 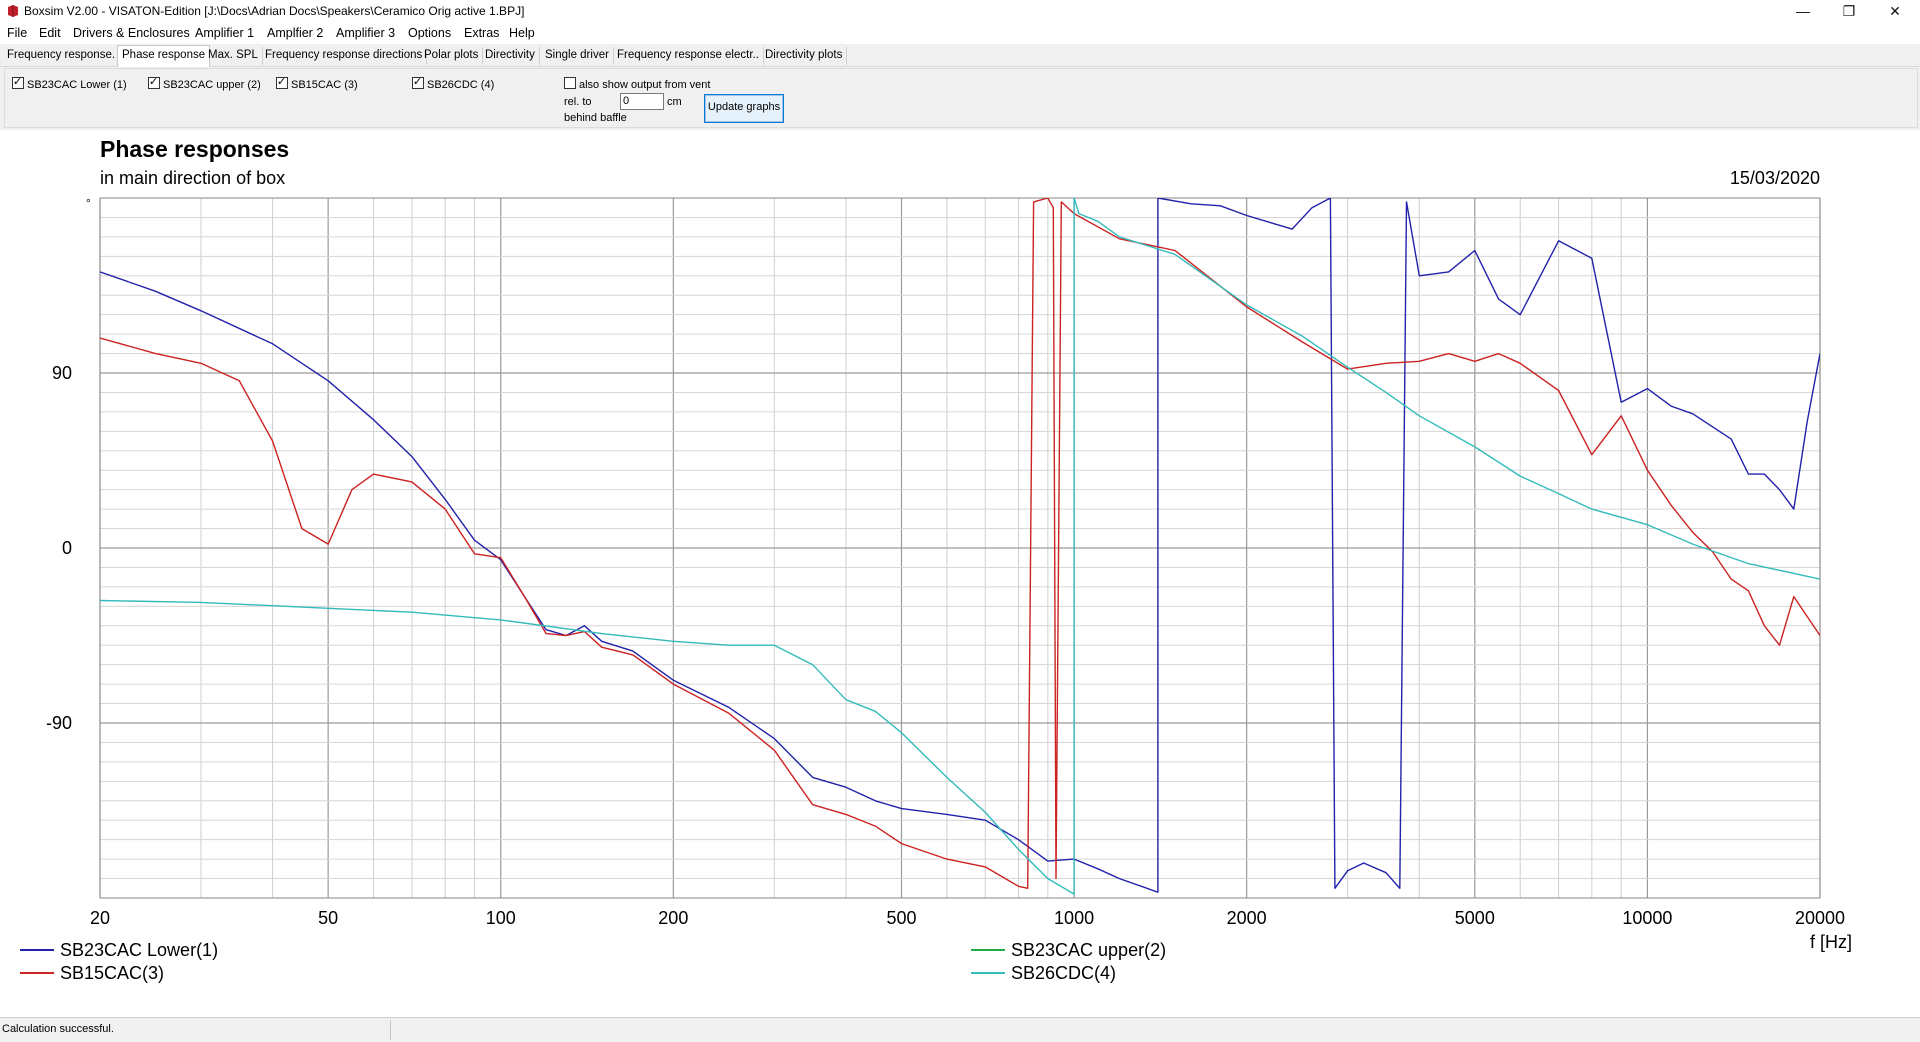 What do you see at coordinates (1820, 918) in the screenshot?
I see `x-tick-label: 20000` at bounding box center [1820, 918].